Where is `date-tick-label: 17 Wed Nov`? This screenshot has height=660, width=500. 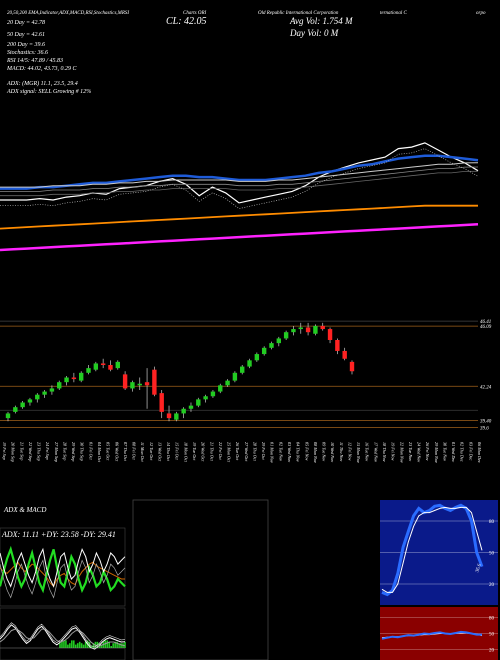
date-tick-label: 17 Wed Nov is located at coordinates (375, 452).